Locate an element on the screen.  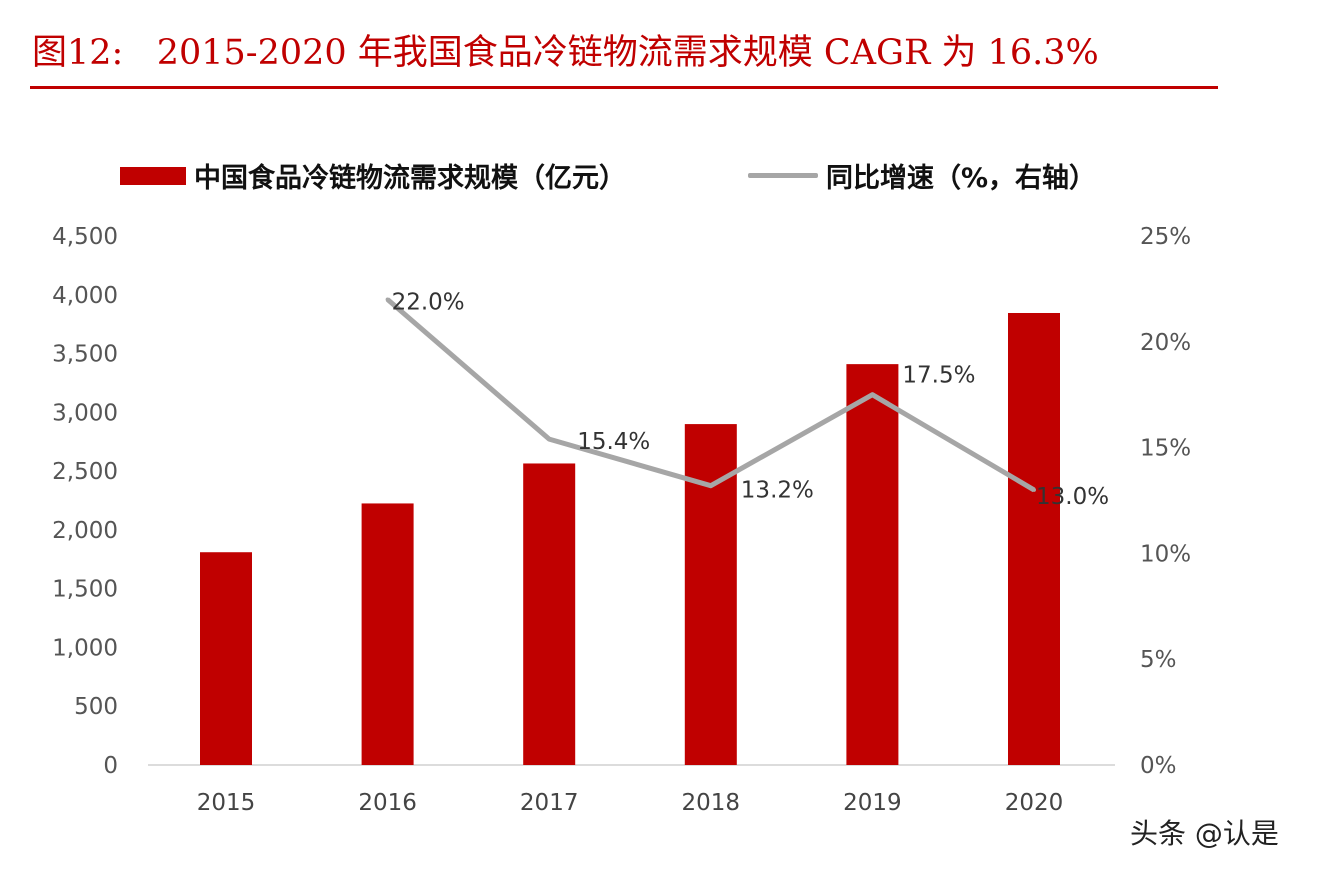
watermark: 头条 @认是 is located at coordinates (1204, 833).